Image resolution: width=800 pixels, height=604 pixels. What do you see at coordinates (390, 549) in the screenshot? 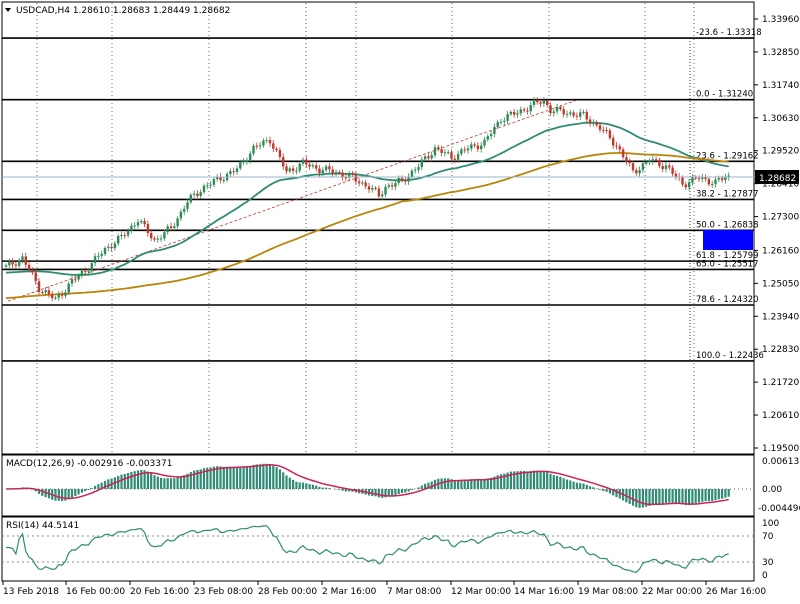
I see `rsi-panel: RSI(14) 44.5141 100 70 30 0` at bounding box center [390, 549].